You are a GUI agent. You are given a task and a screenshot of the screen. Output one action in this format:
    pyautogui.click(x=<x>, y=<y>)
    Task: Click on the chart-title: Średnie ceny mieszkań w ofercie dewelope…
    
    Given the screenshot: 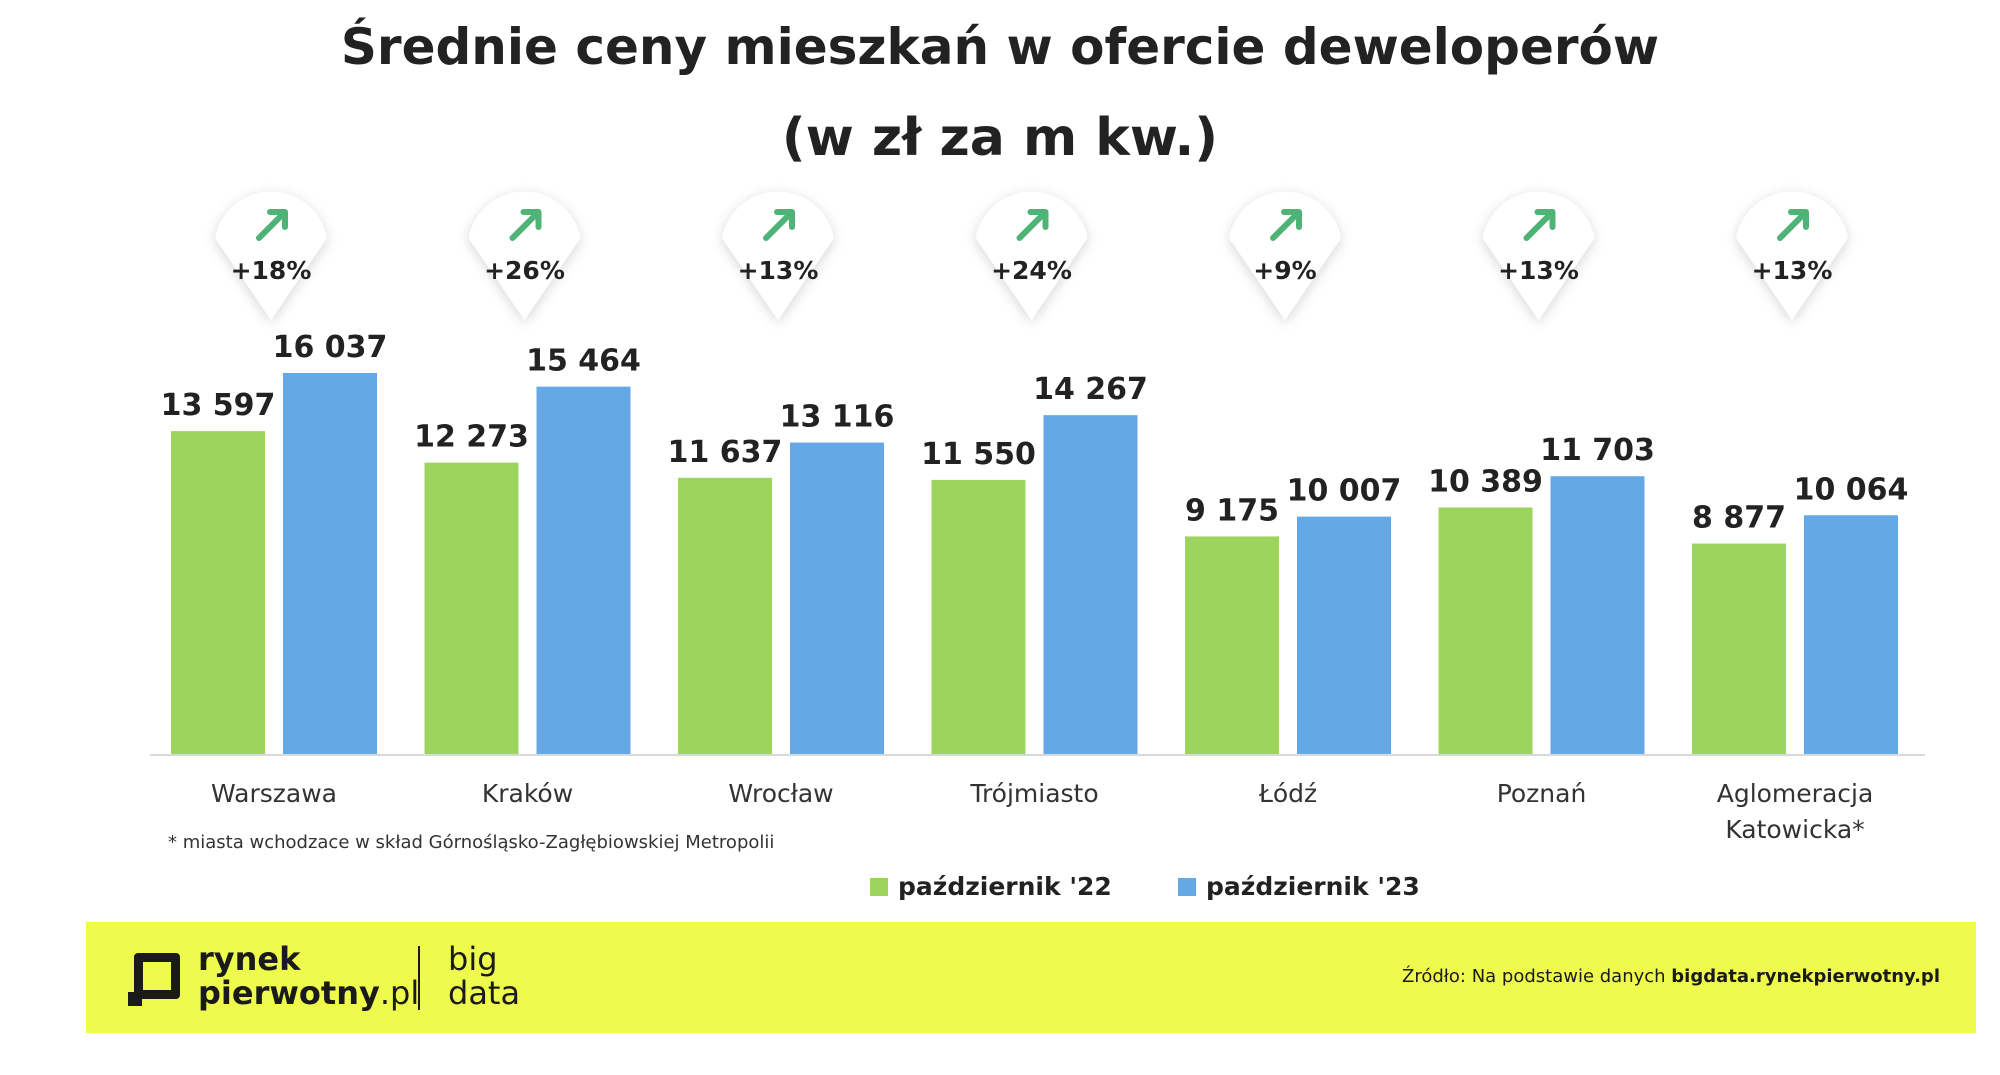 What is the action you would take?
    pyautogui.click(x=1000, y=47)
    